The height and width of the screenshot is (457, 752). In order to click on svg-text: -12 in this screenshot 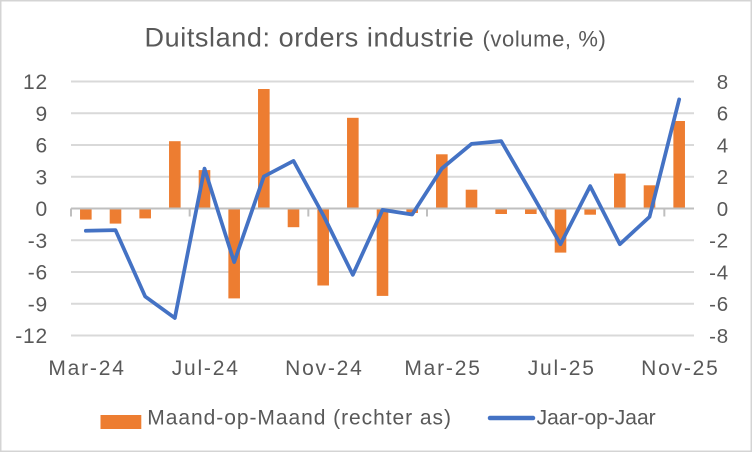, I will do `click(31, 336)`.